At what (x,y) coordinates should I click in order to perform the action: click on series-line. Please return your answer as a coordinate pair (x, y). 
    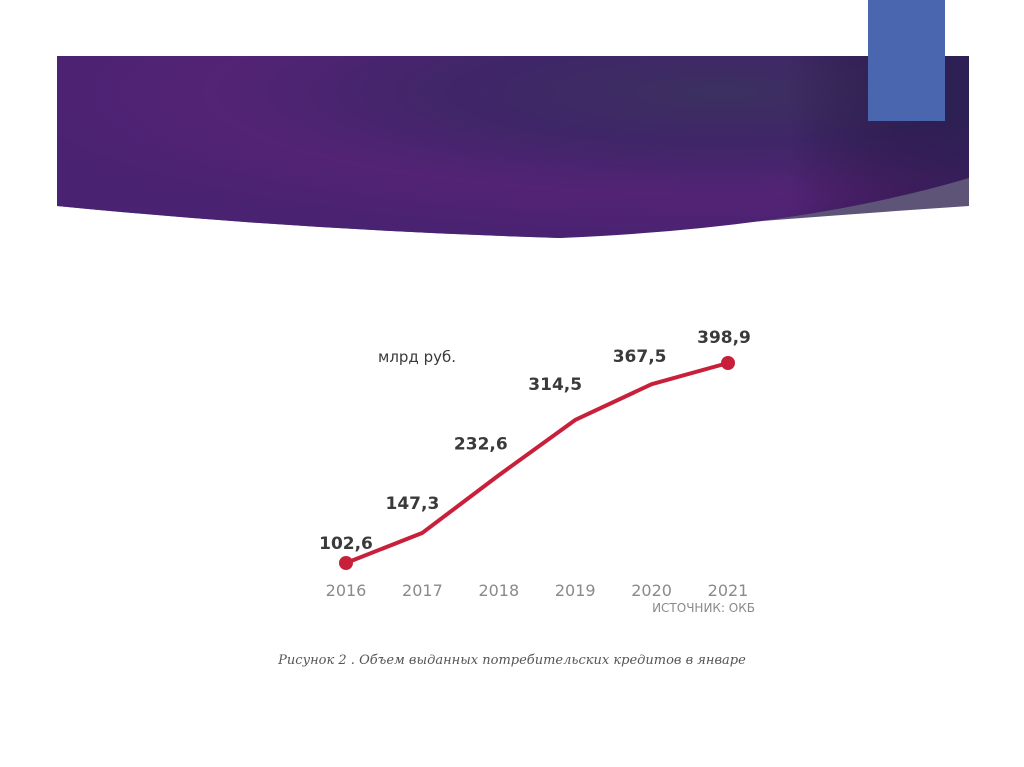
    Looking at the image, I should click on (537, 463).